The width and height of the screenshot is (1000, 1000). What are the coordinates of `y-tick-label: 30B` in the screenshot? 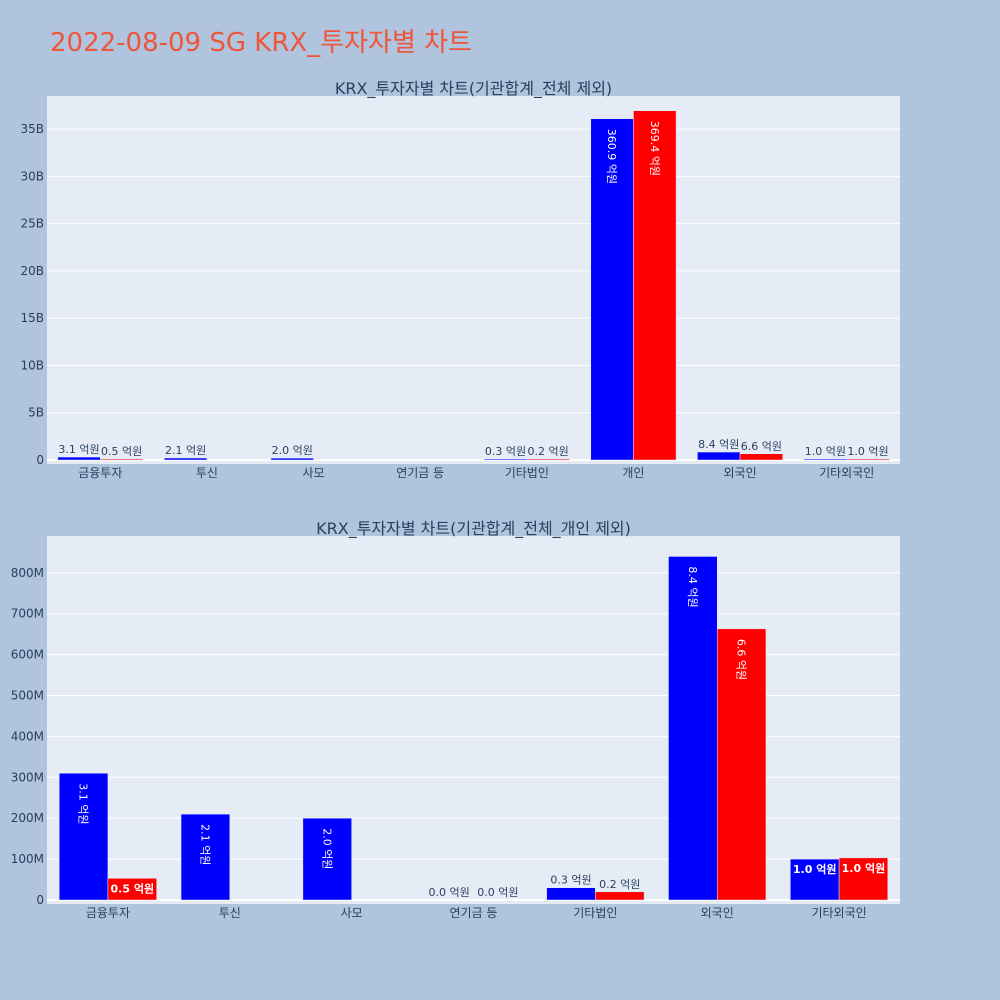 It's located at (32, 176).